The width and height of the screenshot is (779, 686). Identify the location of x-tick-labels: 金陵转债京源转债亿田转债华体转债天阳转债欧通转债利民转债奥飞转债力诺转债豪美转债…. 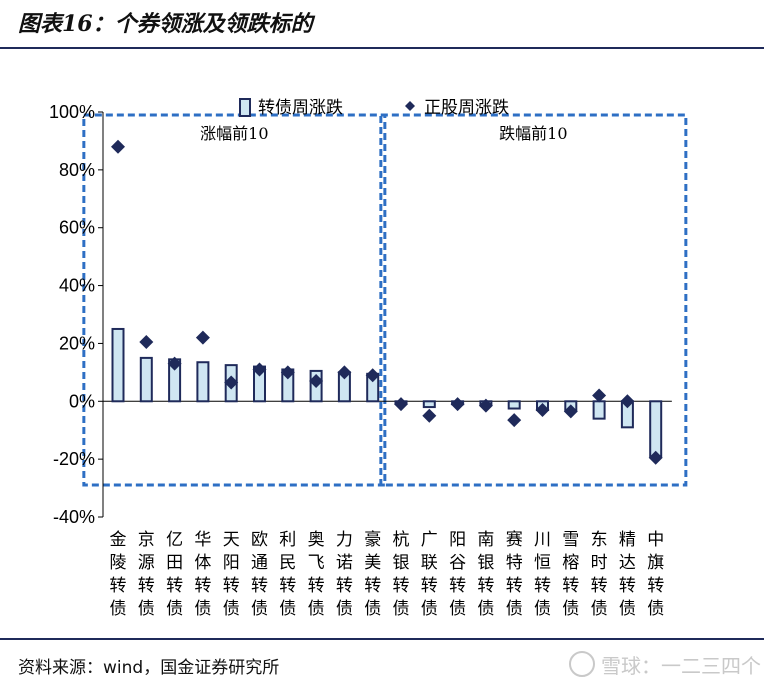
(387, 574).